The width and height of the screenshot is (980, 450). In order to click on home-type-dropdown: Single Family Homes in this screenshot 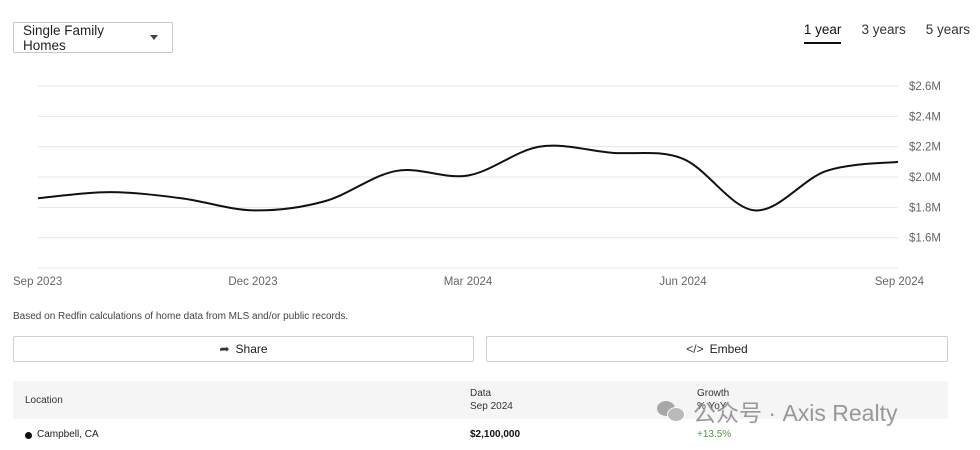, I will do `click(93, 37)`.